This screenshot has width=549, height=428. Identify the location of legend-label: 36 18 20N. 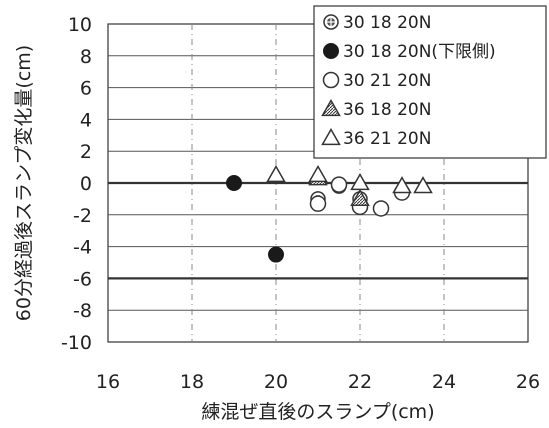
(387, 110).